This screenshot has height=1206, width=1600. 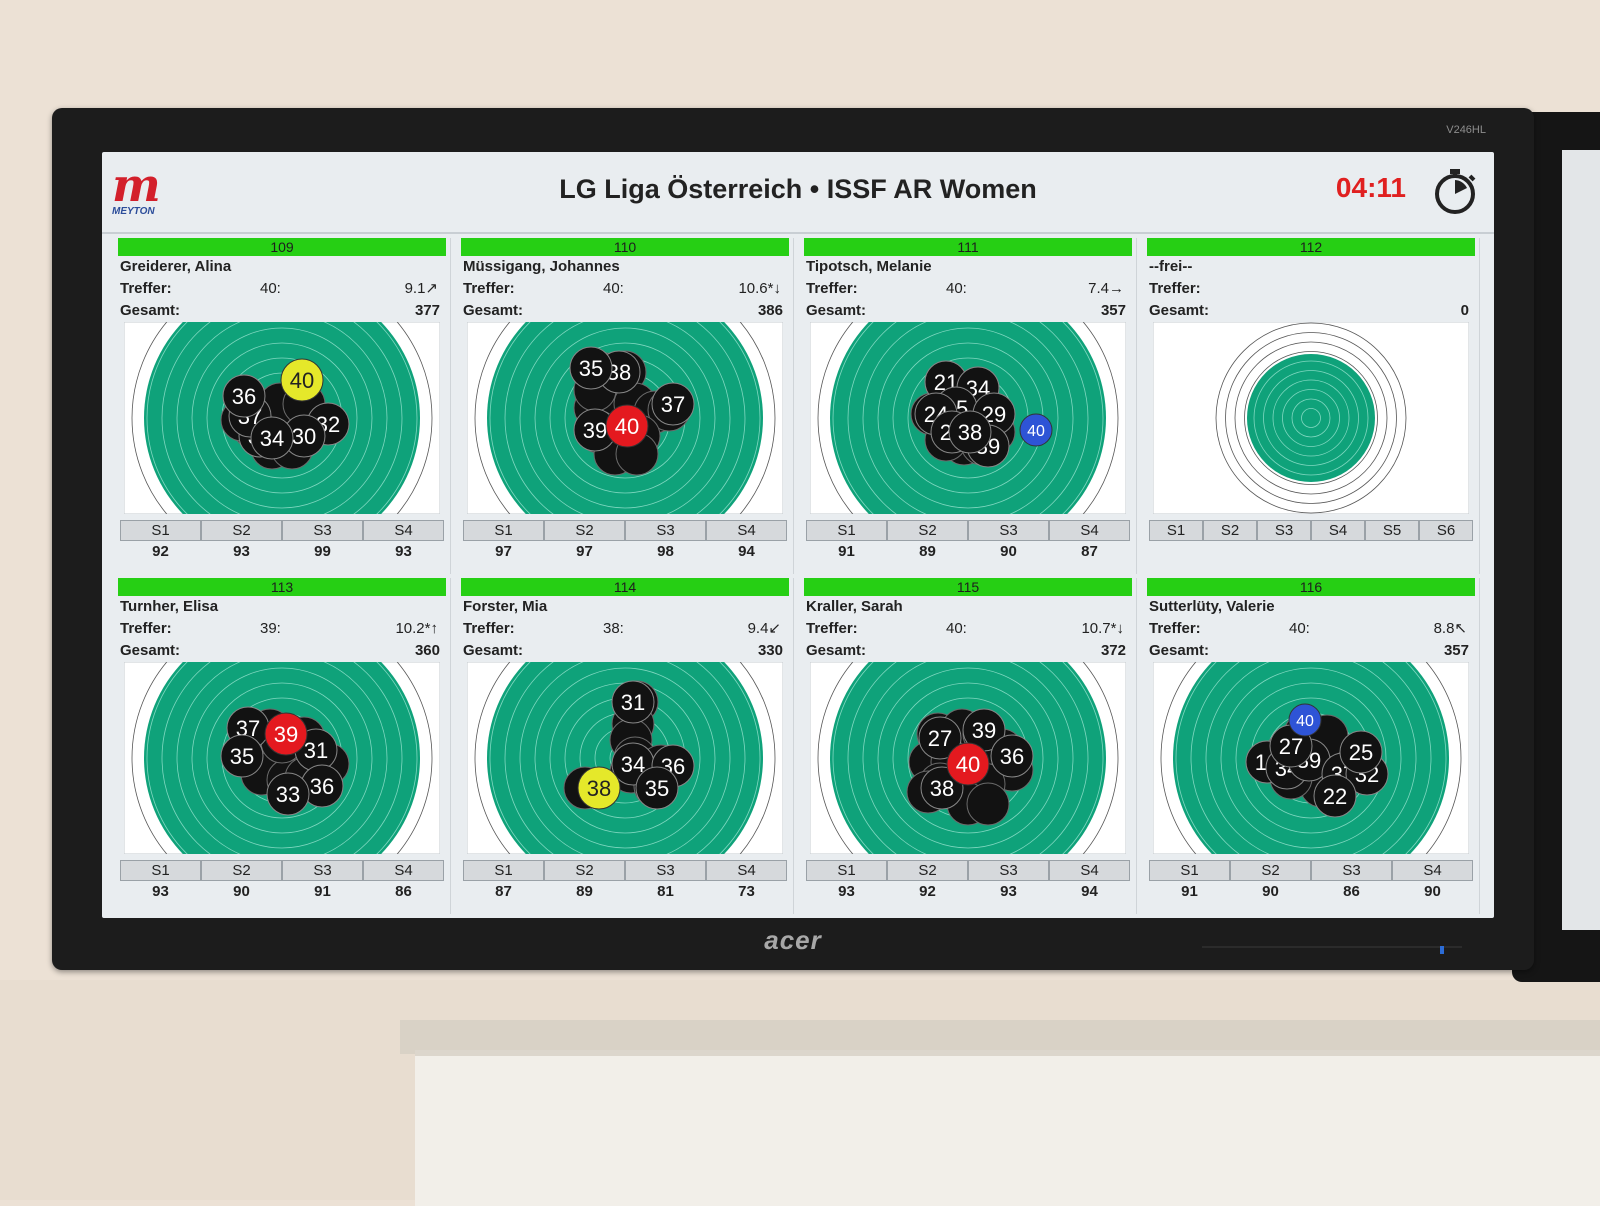 I want to click on last-shot: 10.6*↓, so click(x=759, y=288).